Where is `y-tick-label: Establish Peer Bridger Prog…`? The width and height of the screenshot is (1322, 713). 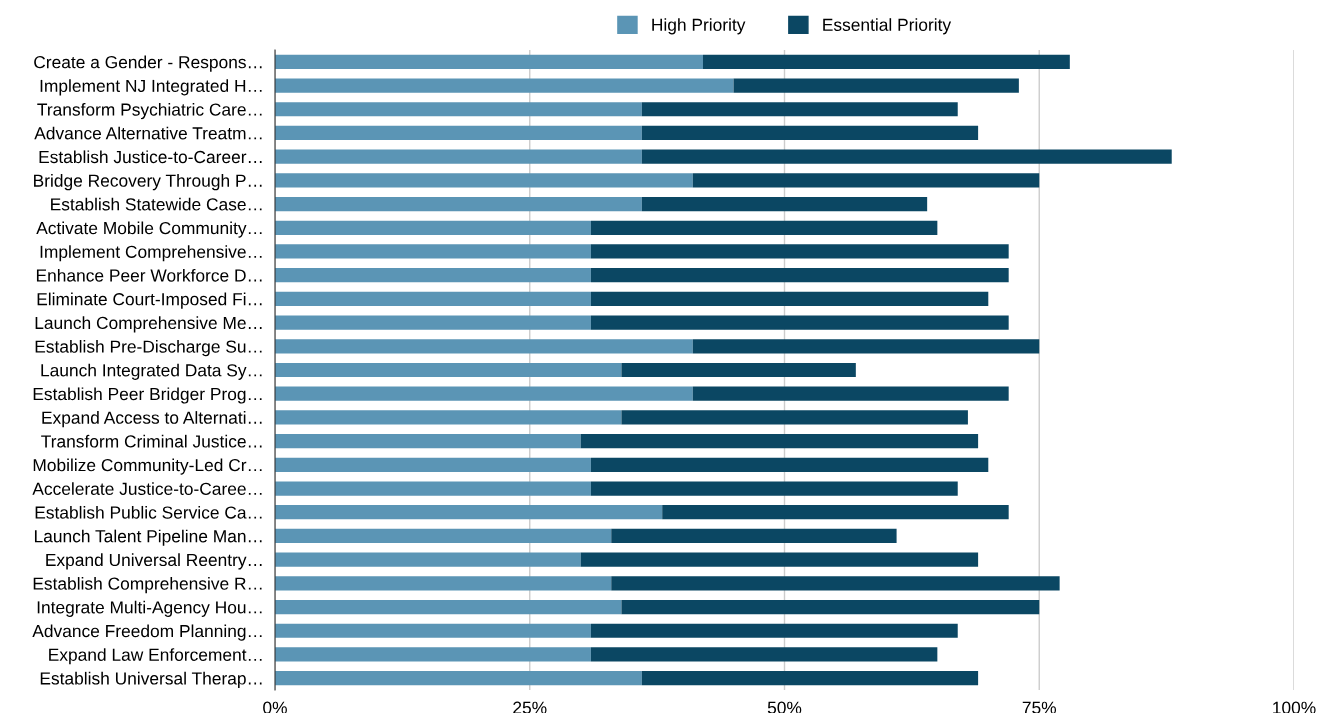
y-tick-label: Establish Peer Bridger Prog… is located at coordinates (147, 395).